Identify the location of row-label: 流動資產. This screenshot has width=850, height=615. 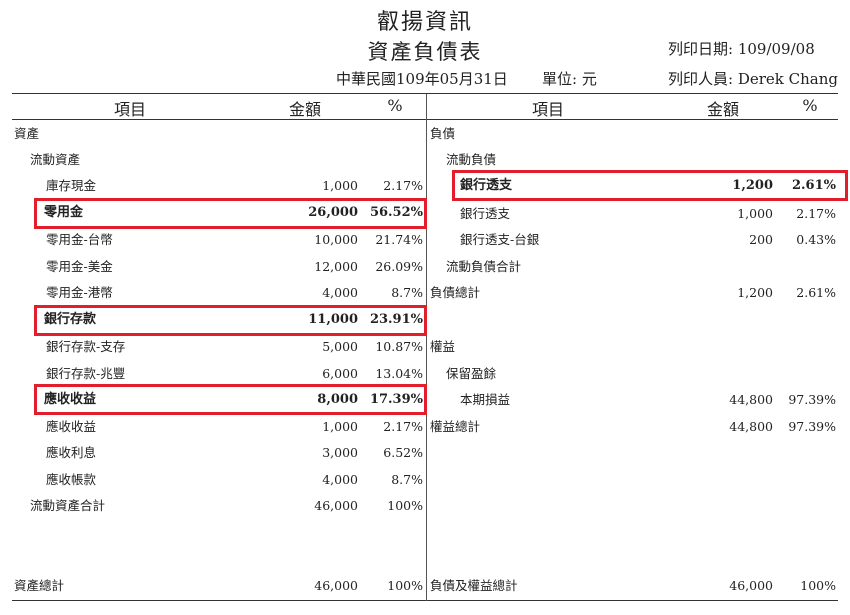
(55, 159).